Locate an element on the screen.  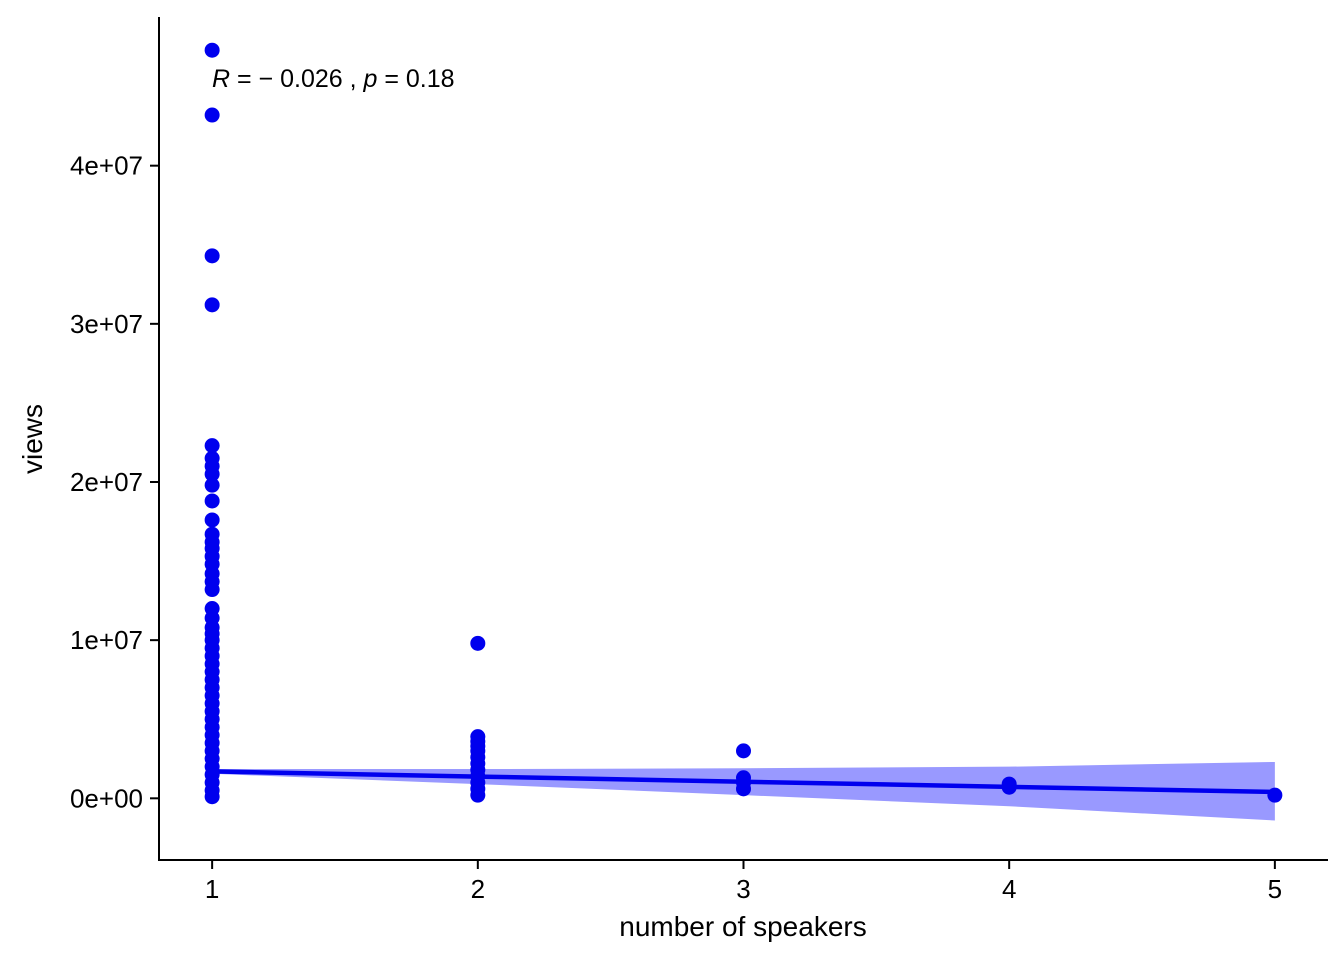
x-tick-label: 1 is located at coordinates (212, 889).